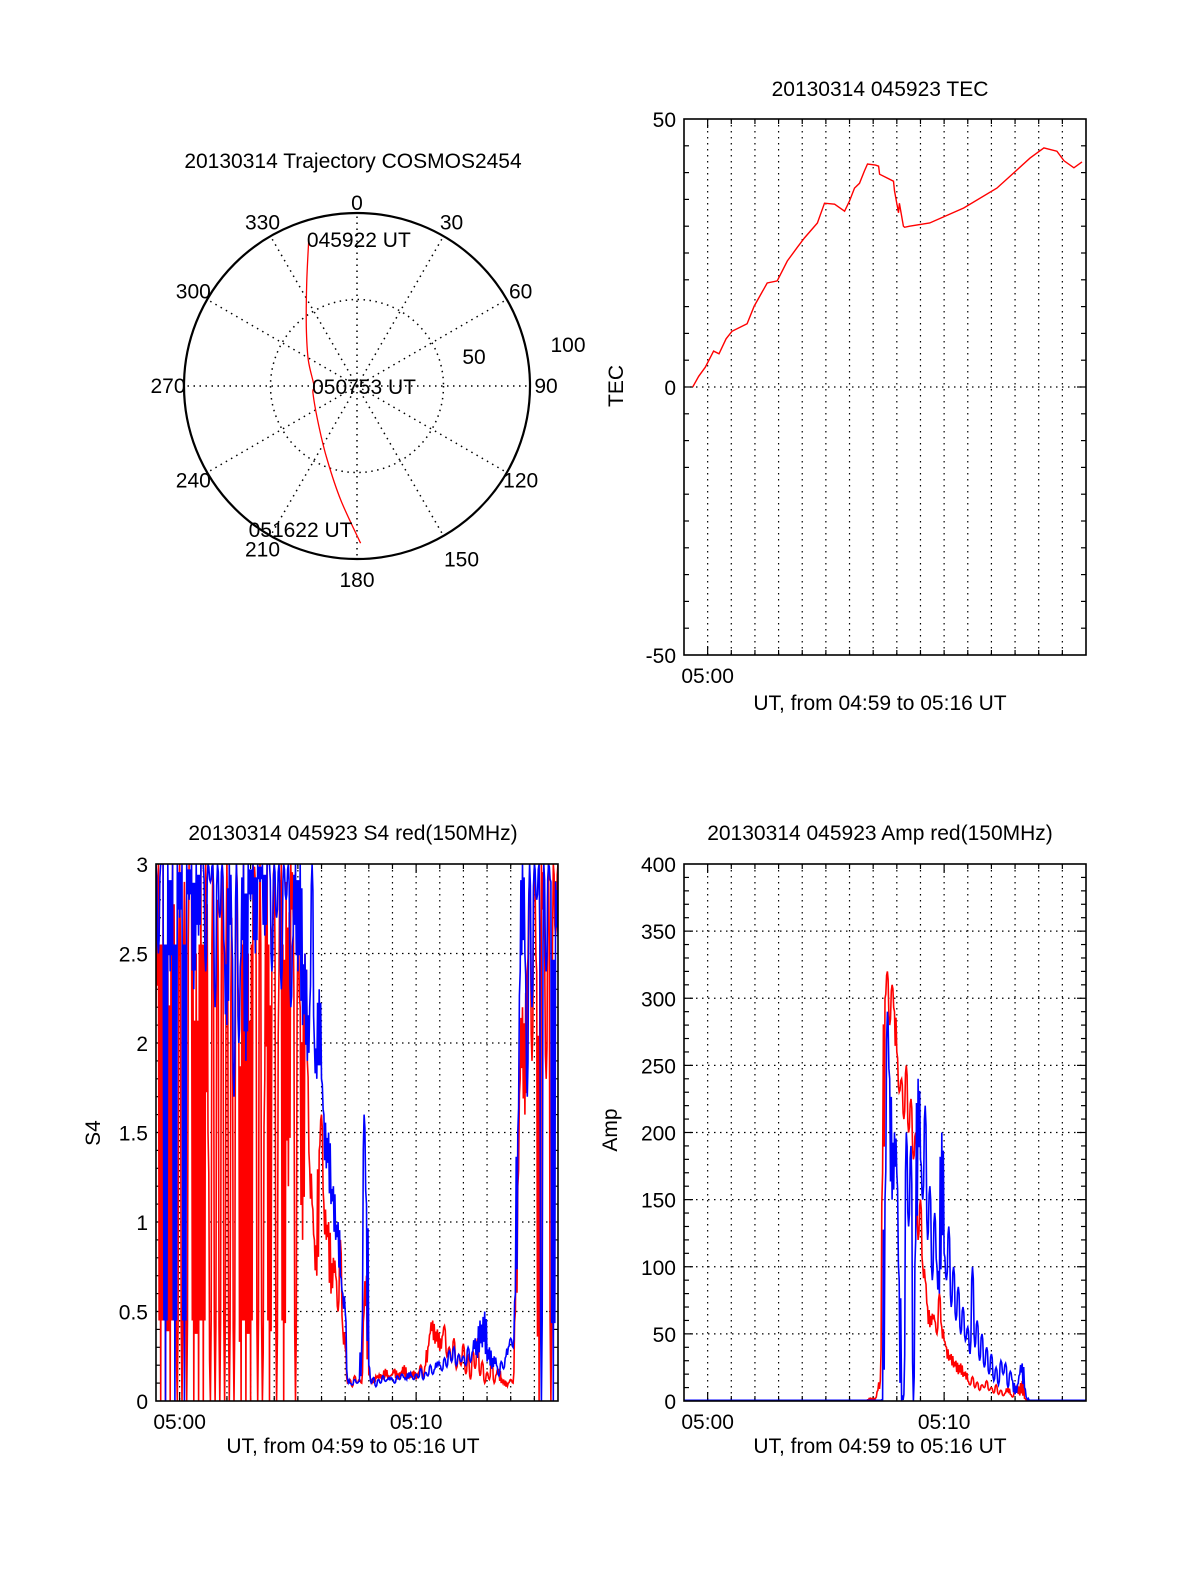 This screenshot has height=1575, width=1200. What do you see at coordinates (658, 1268) in the screenshot?
I see `amp-ytick-label: 100` at bounding box center [658, 1268].